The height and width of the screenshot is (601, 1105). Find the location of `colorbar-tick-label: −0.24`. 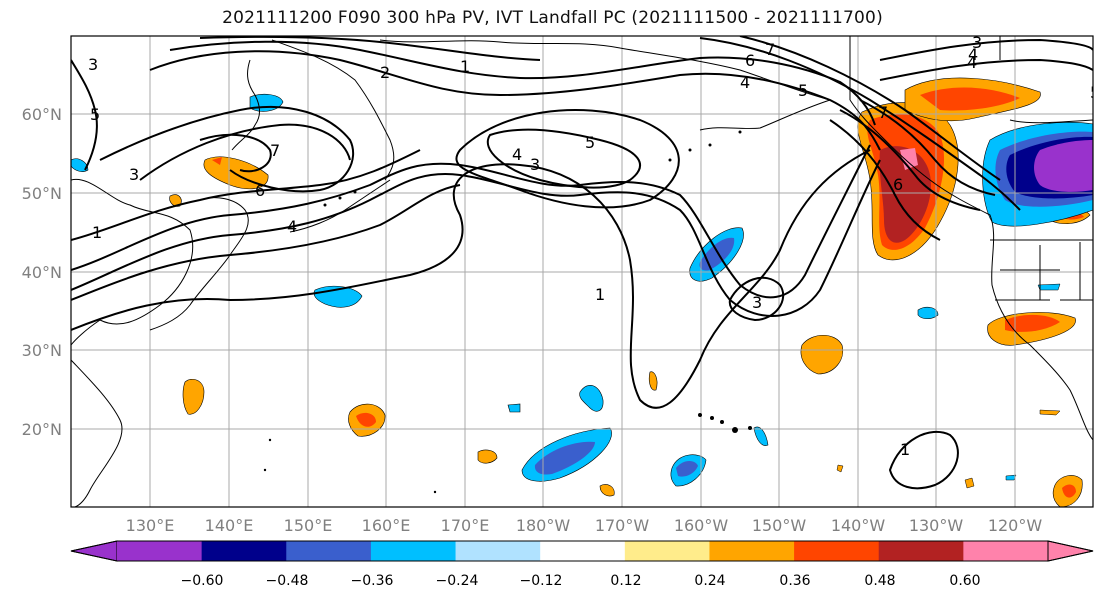

colorbar-tick-label: −0.24 is located at coordinates (457, 581).